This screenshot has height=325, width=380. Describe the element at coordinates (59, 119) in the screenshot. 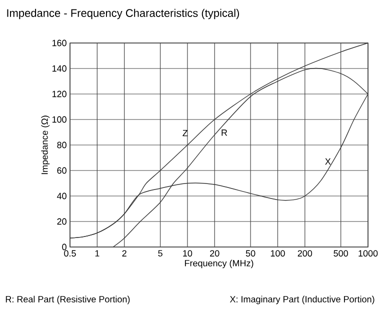

I see `y-tick-label: 100` at that location.